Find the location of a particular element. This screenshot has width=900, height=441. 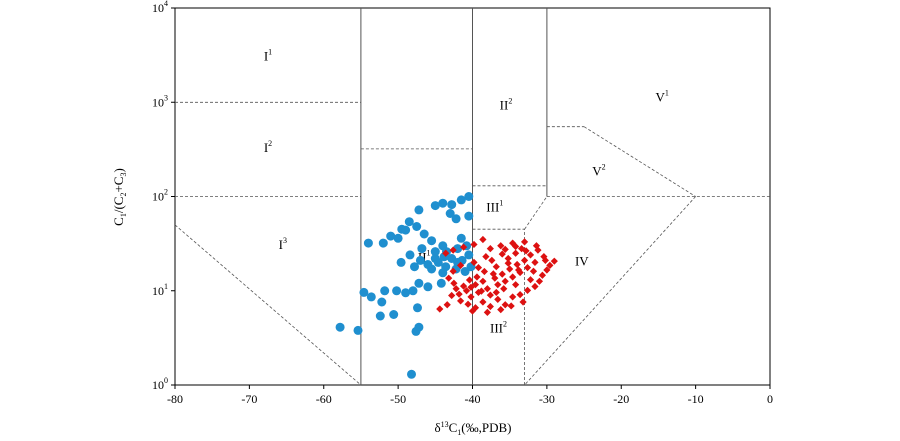

x-tick-label-5: -40 is located at coordinates (473, 399).